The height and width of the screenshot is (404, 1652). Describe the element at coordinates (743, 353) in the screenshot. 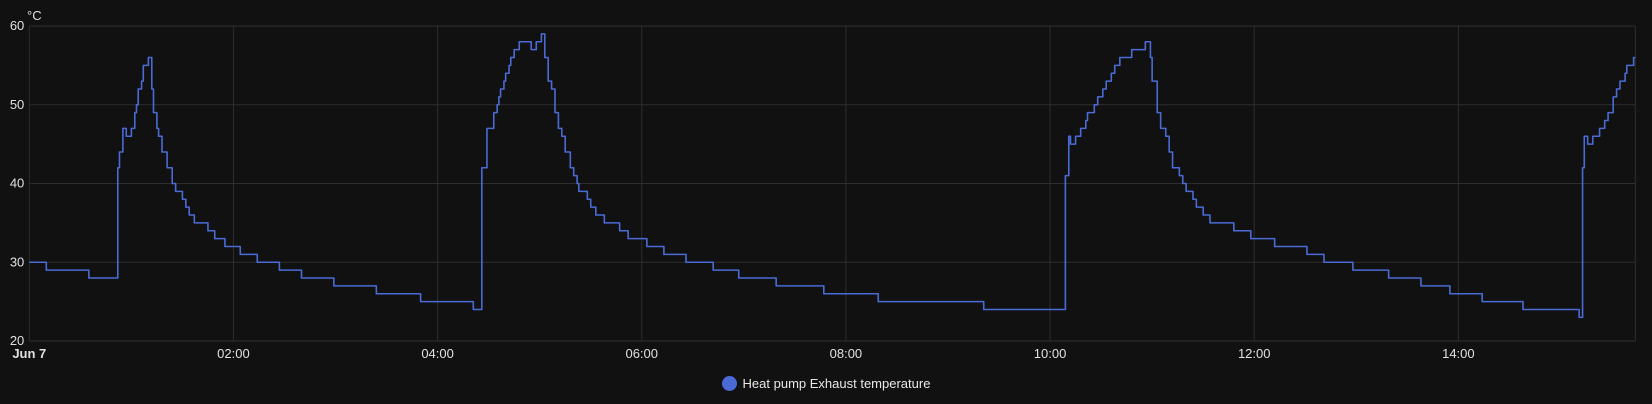

I see `x-axis: Jun 7 02:00 04:00 06:00 08:00 10:00 12:00 14:00` at that location.